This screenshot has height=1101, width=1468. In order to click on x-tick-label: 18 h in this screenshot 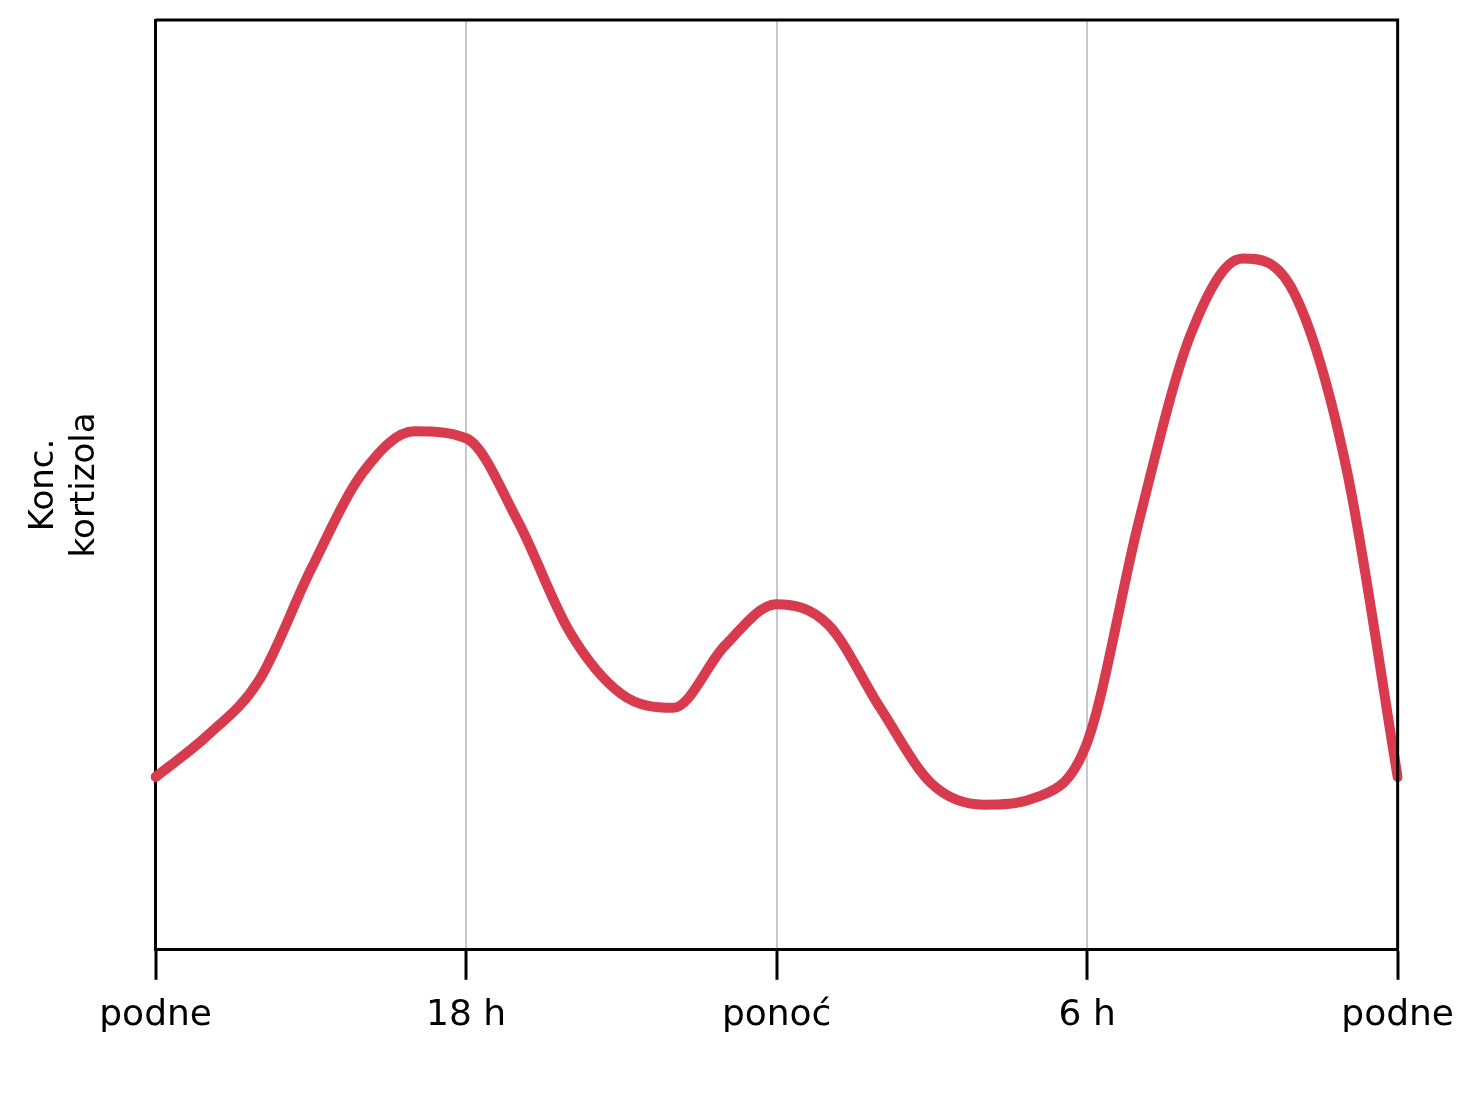, I will do `click(466, 1012)`.